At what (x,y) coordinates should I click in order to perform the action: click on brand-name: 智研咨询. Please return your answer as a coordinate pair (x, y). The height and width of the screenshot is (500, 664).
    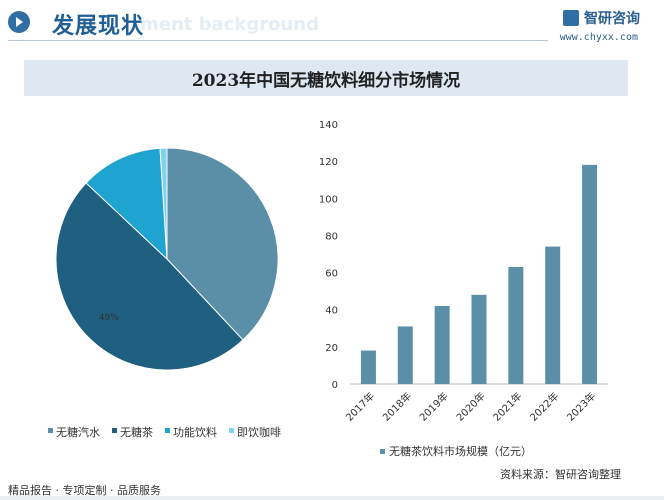
    Looking at the image, I should click on (612, 19).